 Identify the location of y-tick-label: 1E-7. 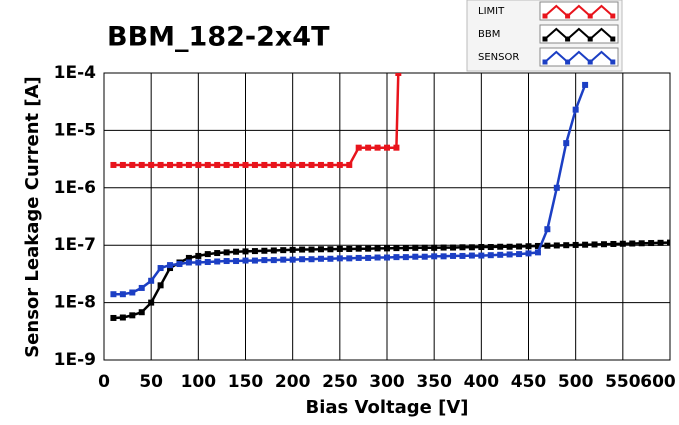
(75, 245).